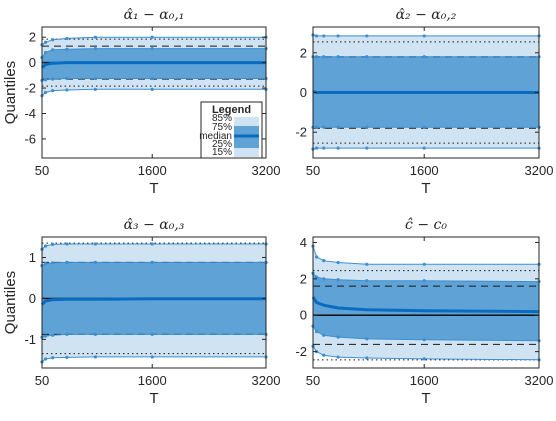  Describe the element at coordinates (215, 136) in the screenshot. I see `legend-item-label: median` at that location.